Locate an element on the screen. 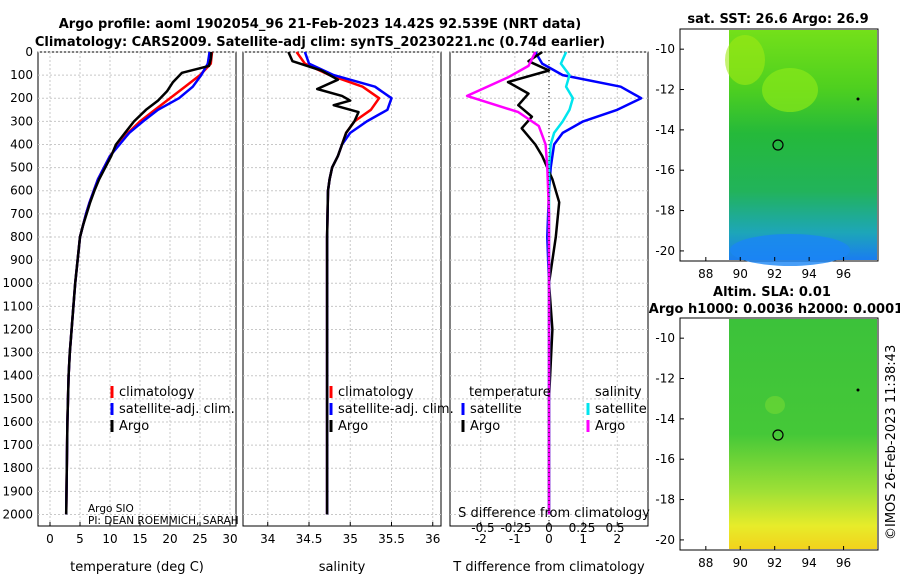 The image size is (900, 580). sla-map-ticks: 88 90 92 94 96 -10 -12 -14 -16 -18 -20 is located at coordinates (753, 450).